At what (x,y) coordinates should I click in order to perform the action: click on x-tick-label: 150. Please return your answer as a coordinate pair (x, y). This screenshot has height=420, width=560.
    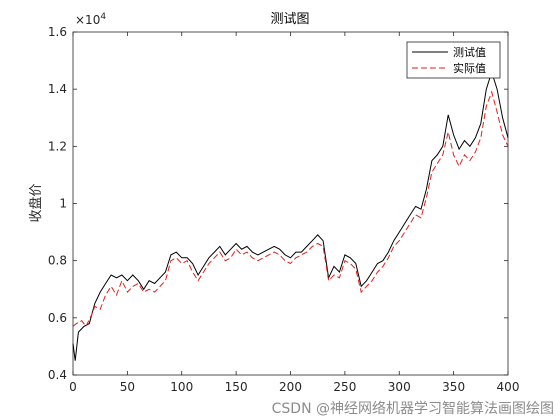
    Looking at the image, I should click on (236, 387).